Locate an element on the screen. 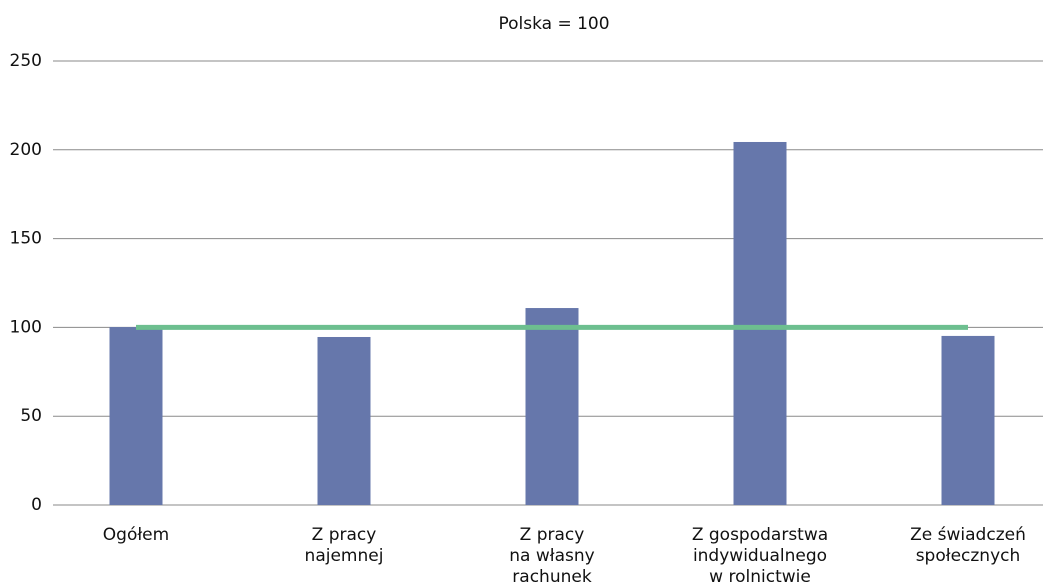 The width and height of the screenshot is (1043, 588). y-tick-label: 0 is located at coordinates (36, 505).